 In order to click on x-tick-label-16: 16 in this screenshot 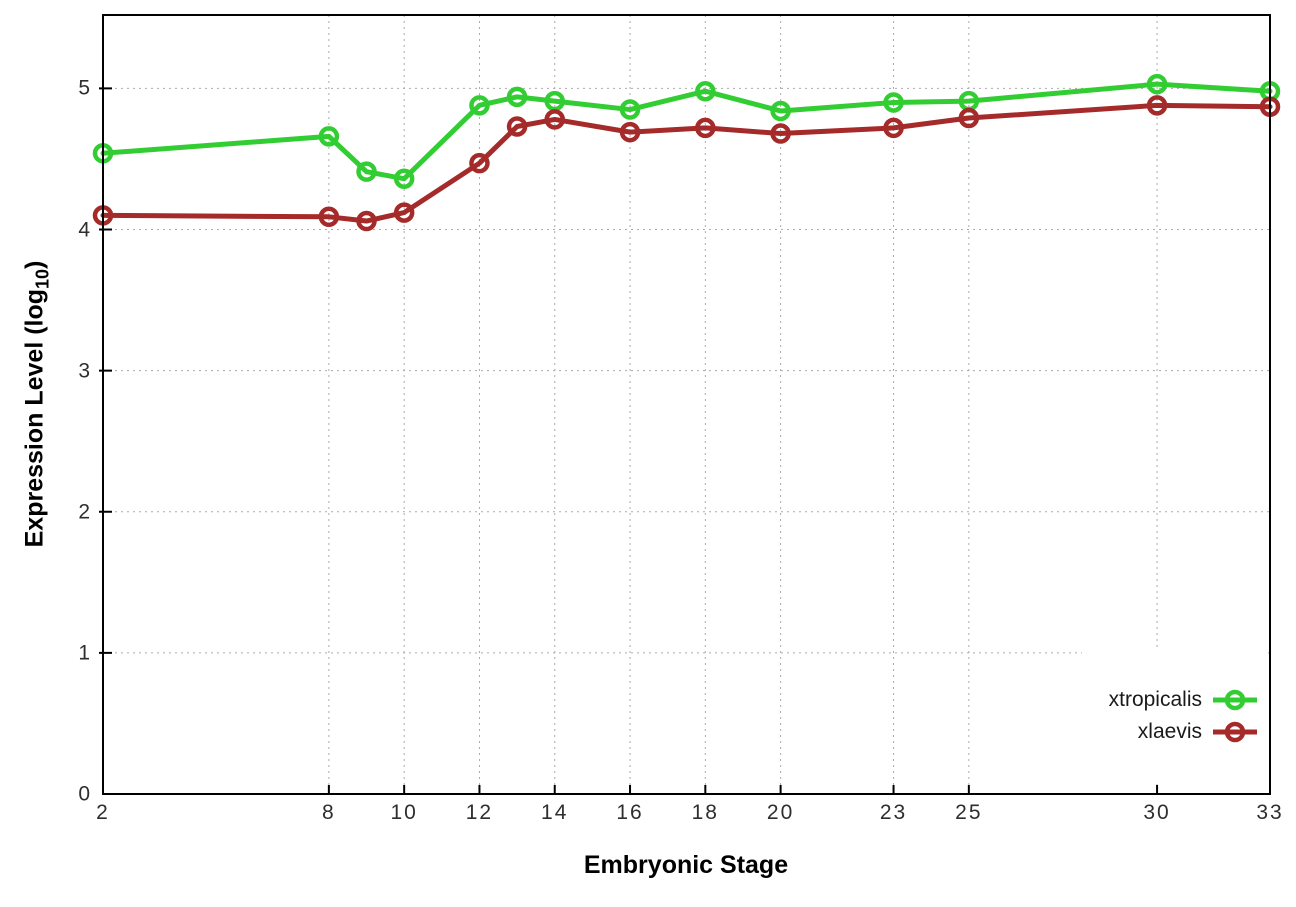, I will do `click(630, 812)`.